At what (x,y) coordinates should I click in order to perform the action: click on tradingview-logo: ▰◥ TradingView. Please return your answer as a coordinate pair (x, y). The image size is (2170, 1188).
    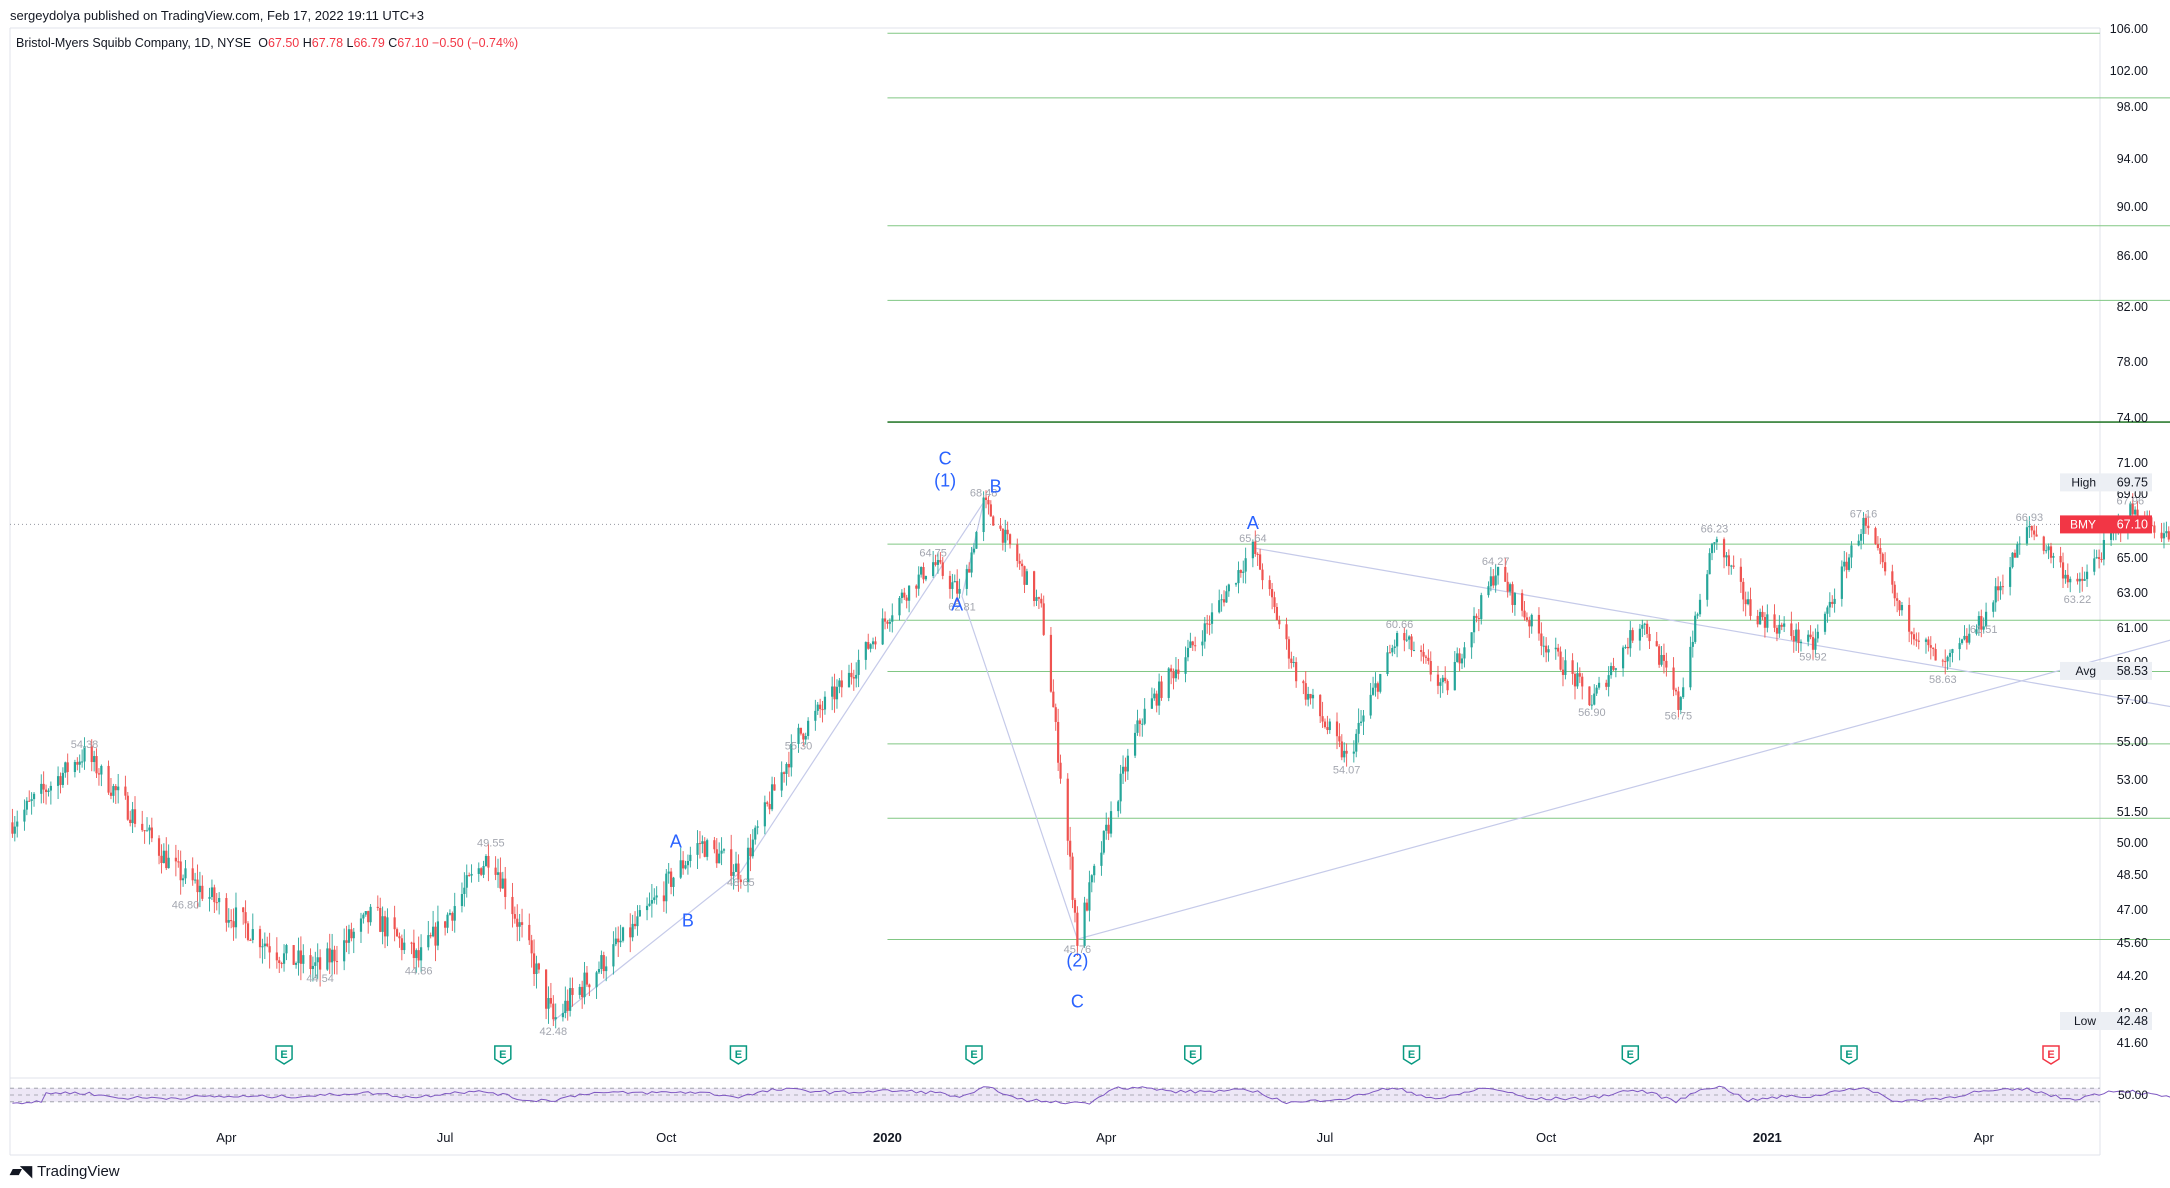
    Looking at the image, I should click on (65, 1171).